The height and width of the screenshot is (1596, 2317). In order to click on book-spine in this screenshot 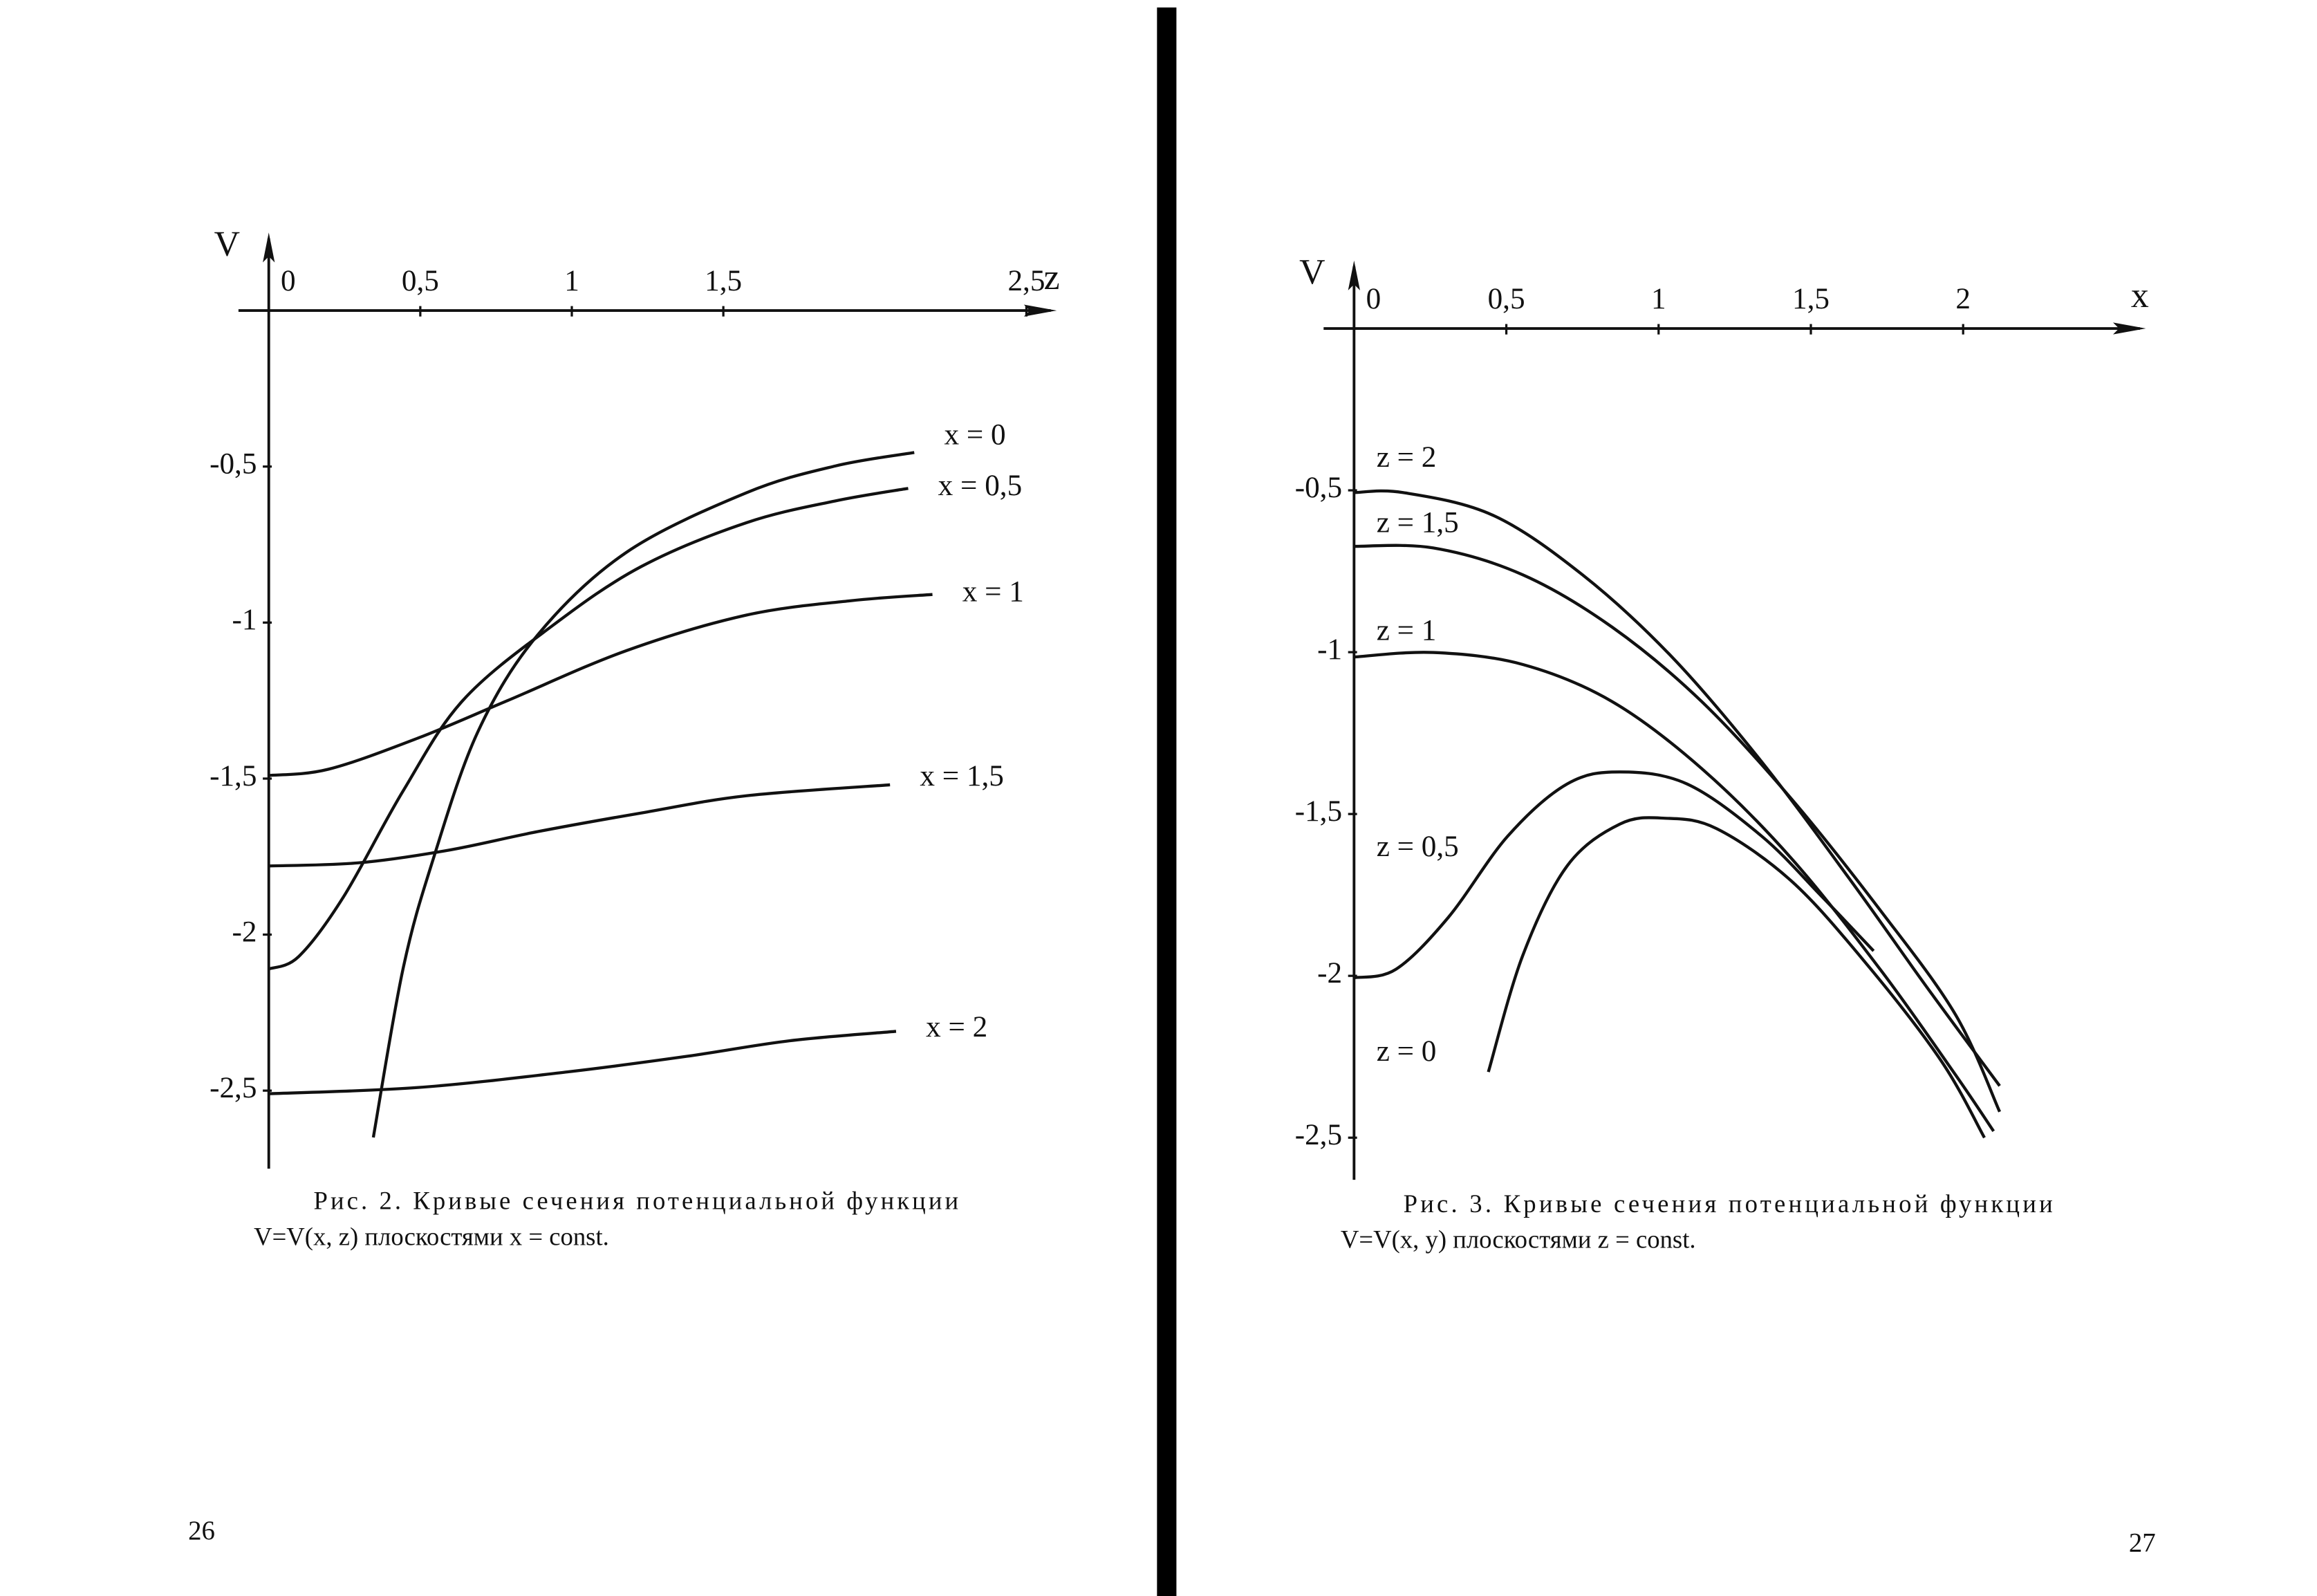, I will do `click(1167, 802)`.